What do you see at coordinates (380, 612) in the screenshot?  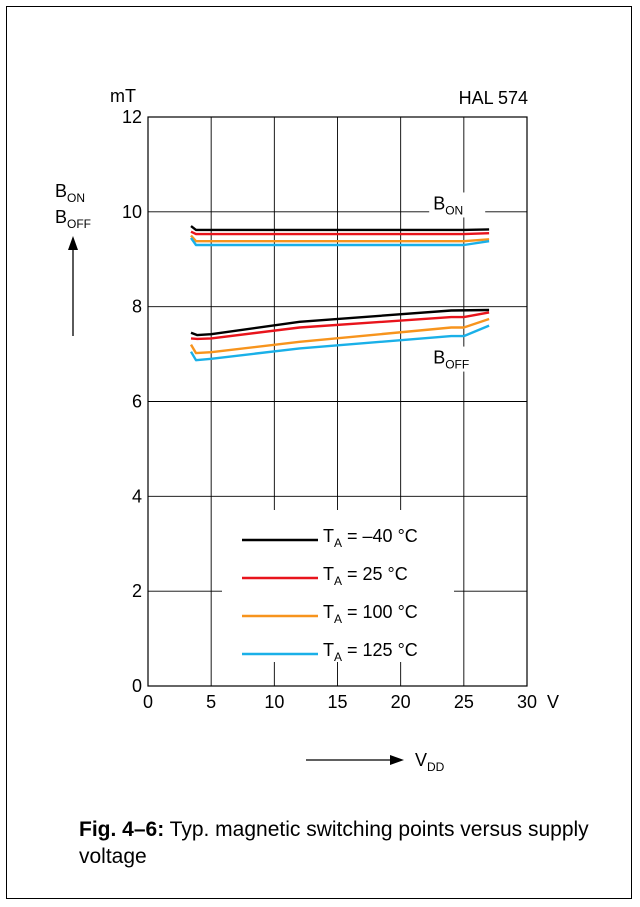 I see `legend-rest: = 100 °C` at bounding box center [380, 612].